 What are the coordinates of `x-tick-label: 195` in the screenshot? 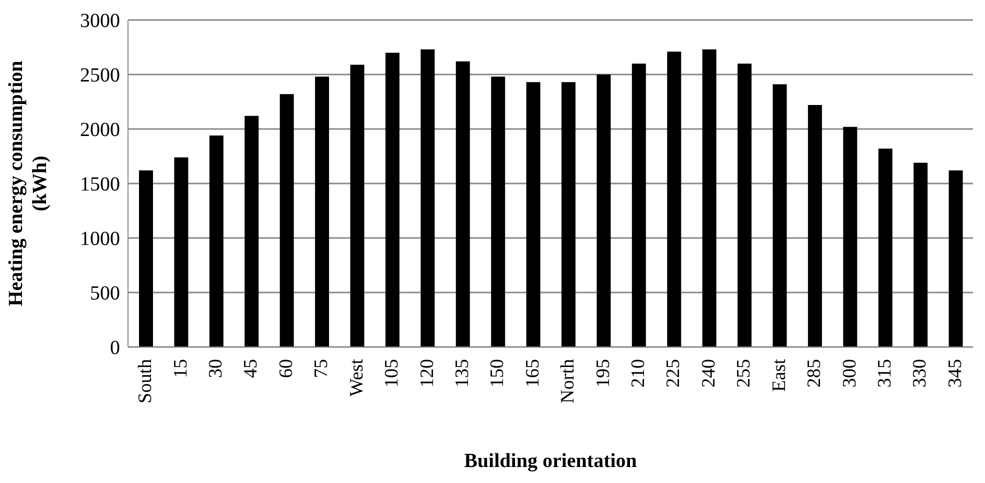 It's located at (603, 373).